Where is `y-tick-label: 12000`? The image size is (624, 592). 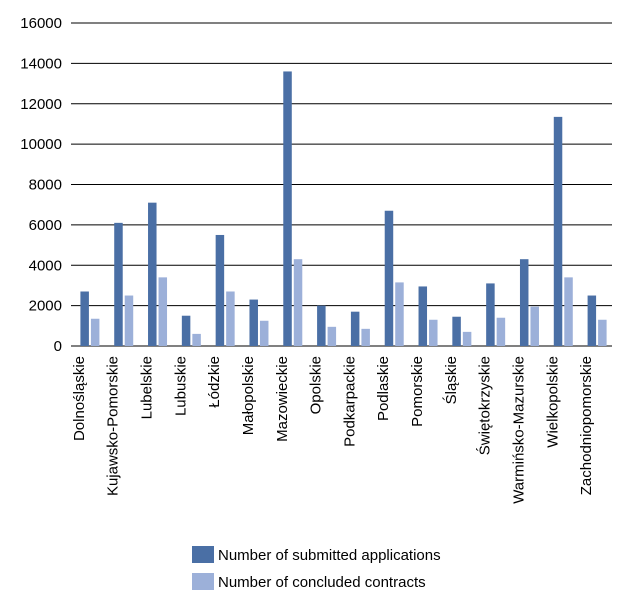 y-tick-label: 12000 is located at coordinates (41, 104).